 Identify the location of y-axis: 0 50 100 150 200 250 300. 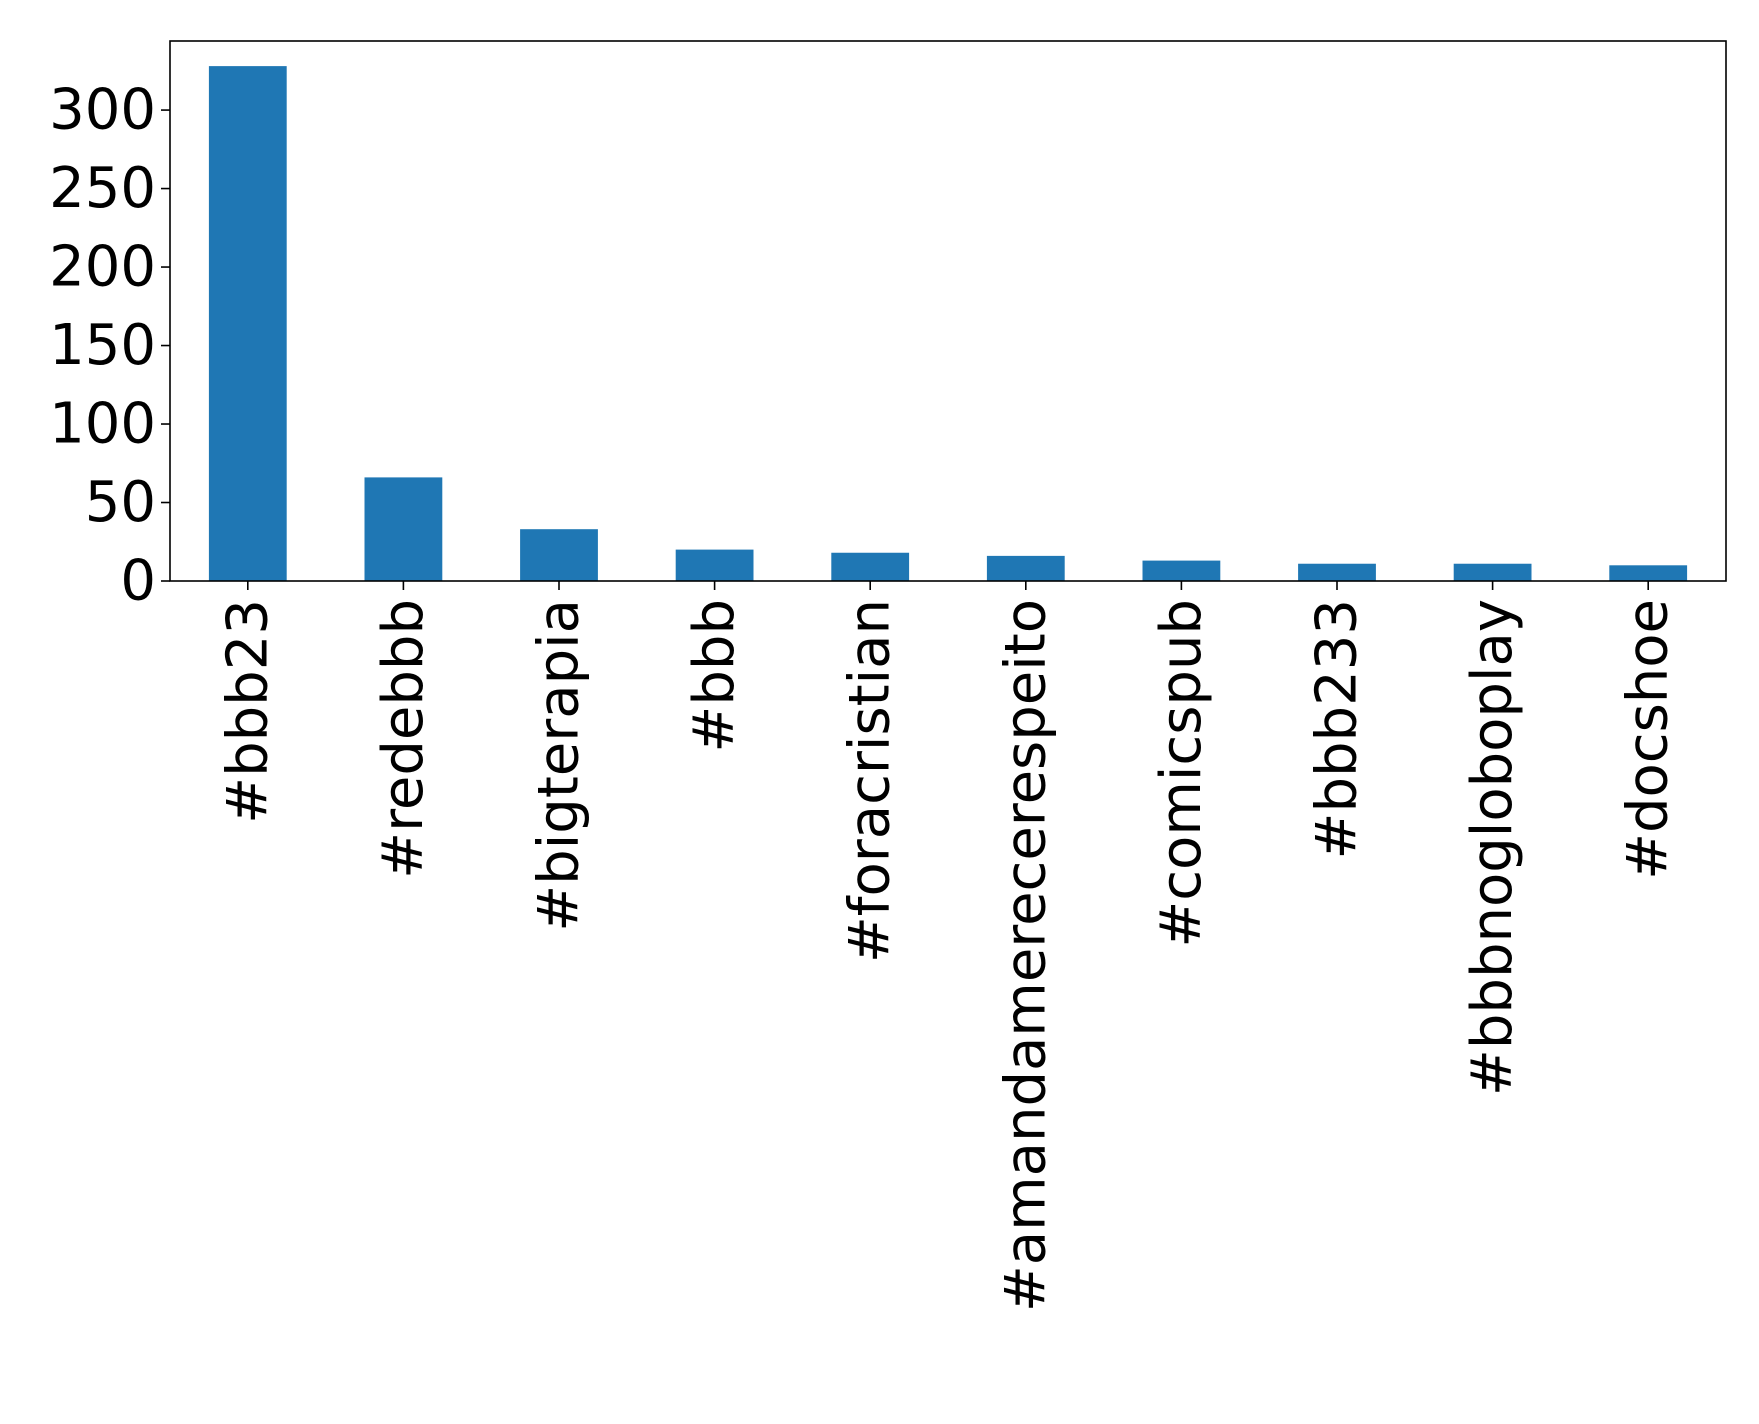
(109, 346).